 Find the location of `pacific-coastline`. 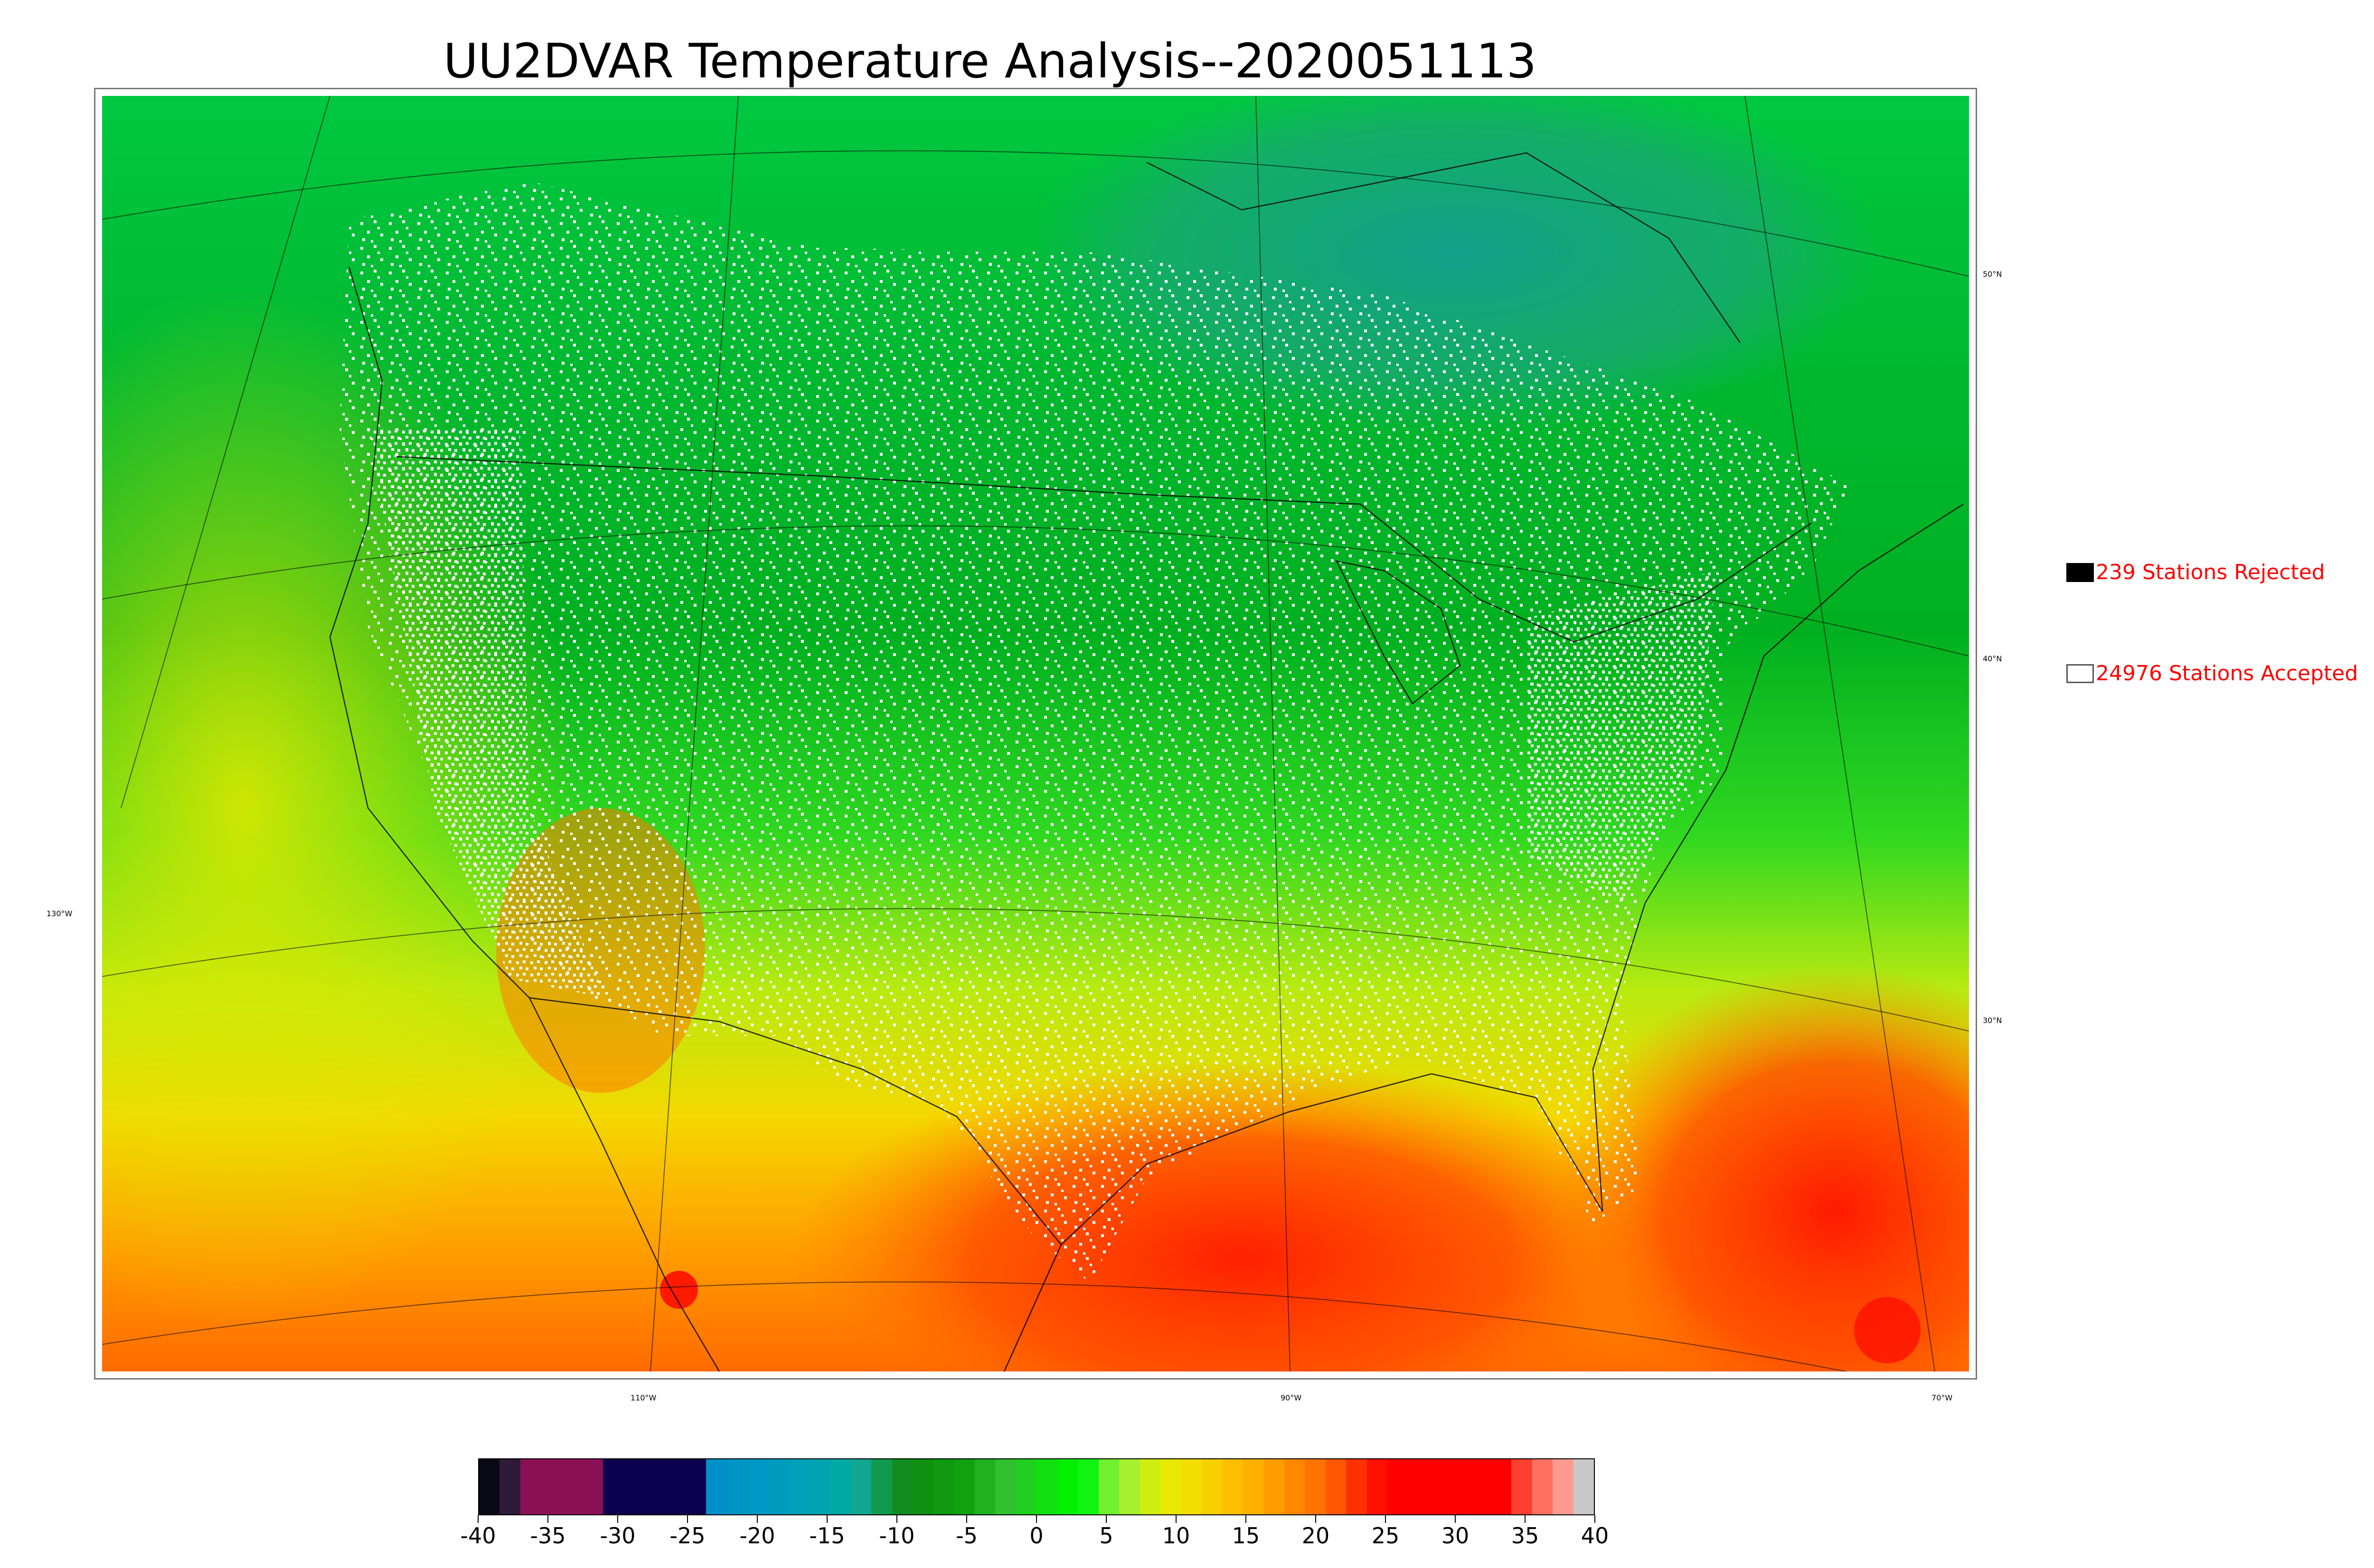

pacific-coastline is located at coordinates (524, 819).